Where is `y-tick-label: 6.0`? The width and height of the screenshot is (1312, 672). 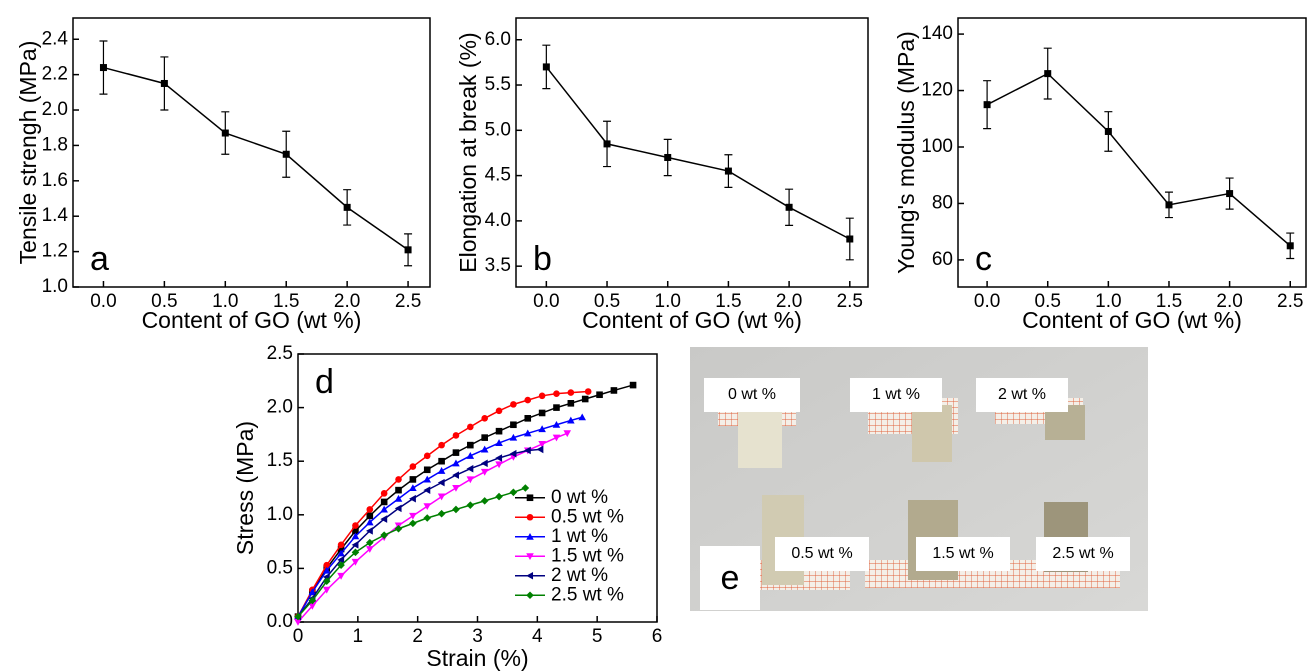 y-tick-label: 6.0 is located at coordinates (498, 39).